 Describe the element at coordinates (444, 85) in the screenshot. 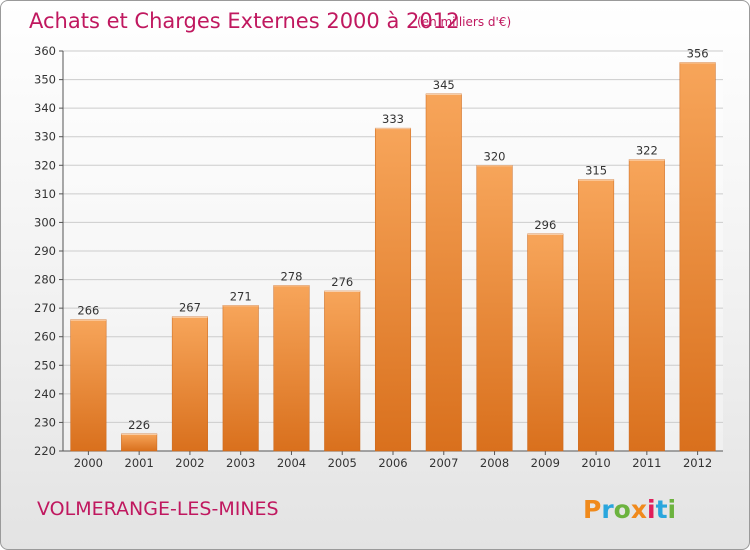

I see `value-label-2007: 345` at that location.